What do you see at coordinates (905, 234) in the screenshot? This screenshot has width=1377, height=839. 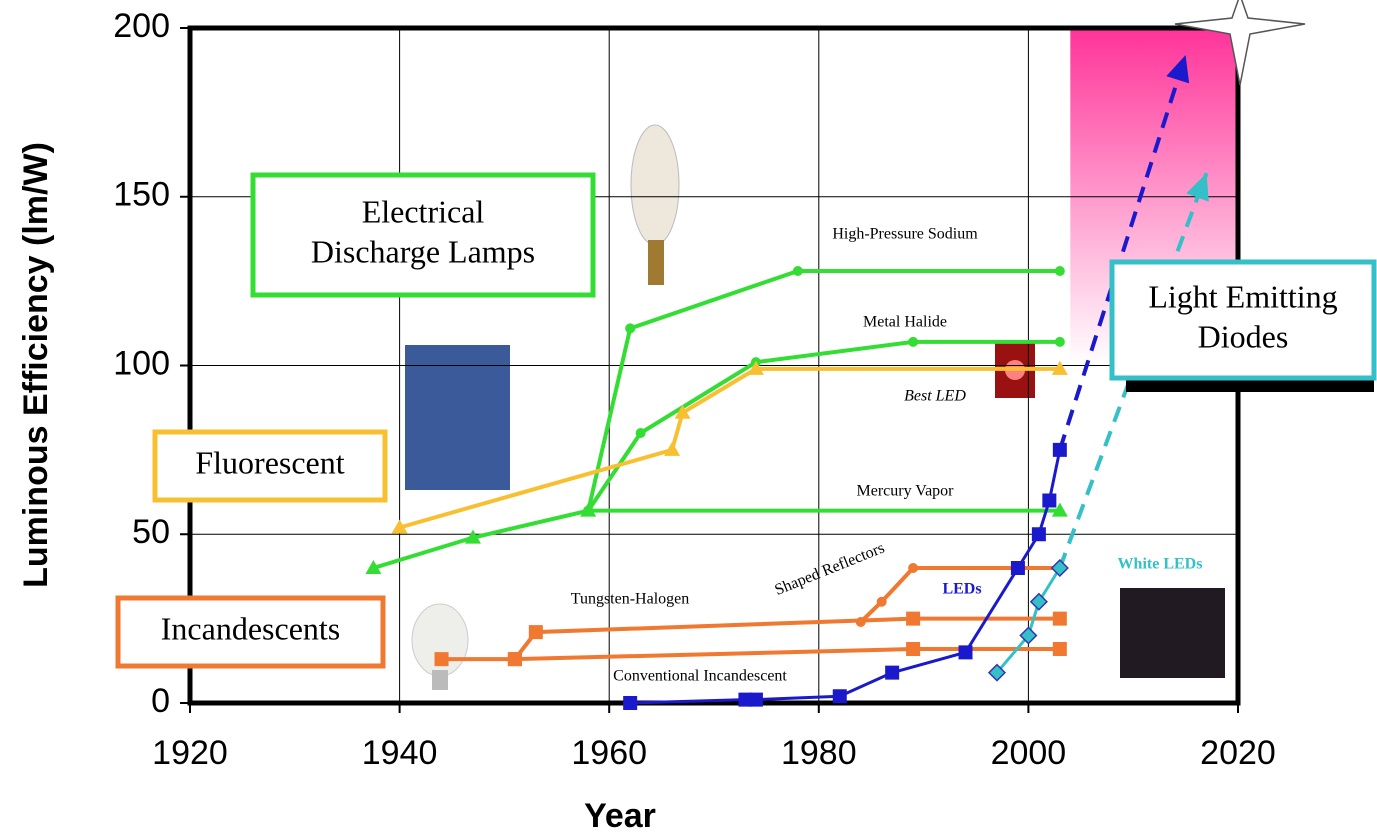 I see `series-label: High-Pressure Sodium` at bounding box center [905, 234].